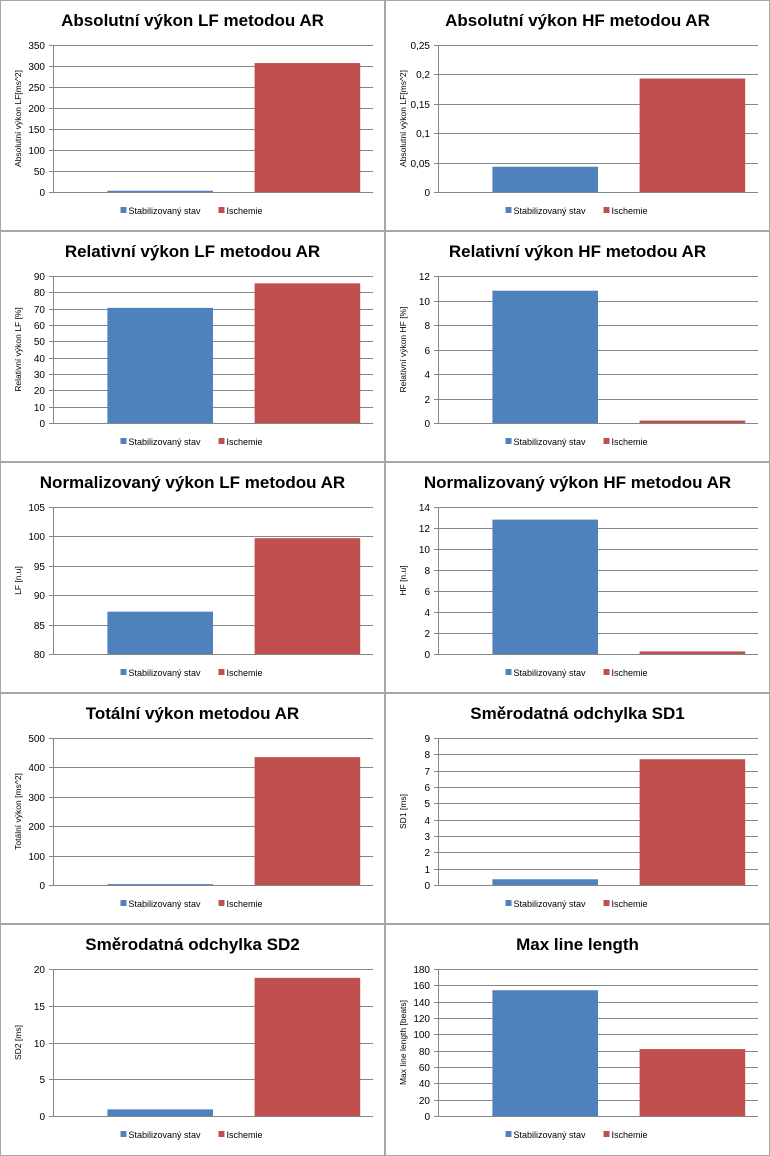 This screenshot has height=1156, width=770. Describe the element at coordinates (427, 870) in the screenshot. I see `y-tick-label: 1` at that location.